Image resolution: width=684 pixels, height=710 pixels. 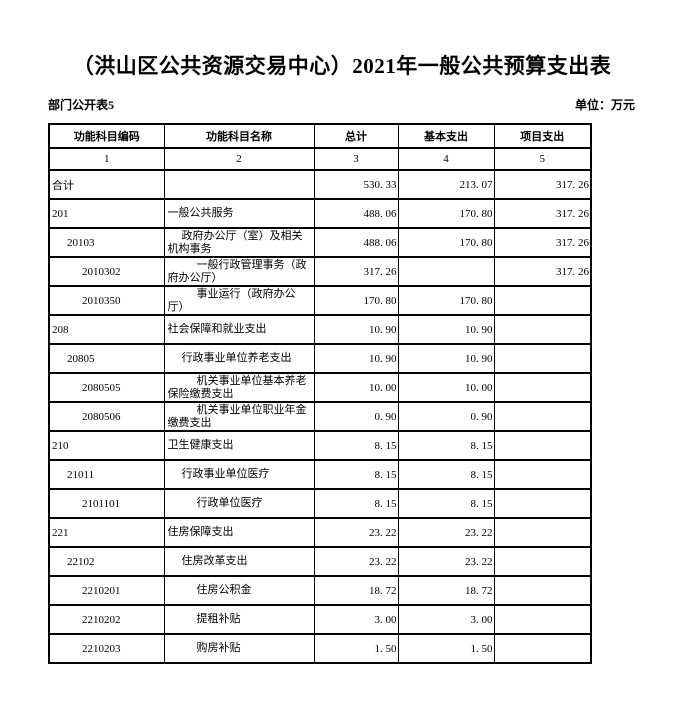 I want to click on table-row: 2210201 住房公积金 18. 72 18. 72, so click(x=320, y=590).